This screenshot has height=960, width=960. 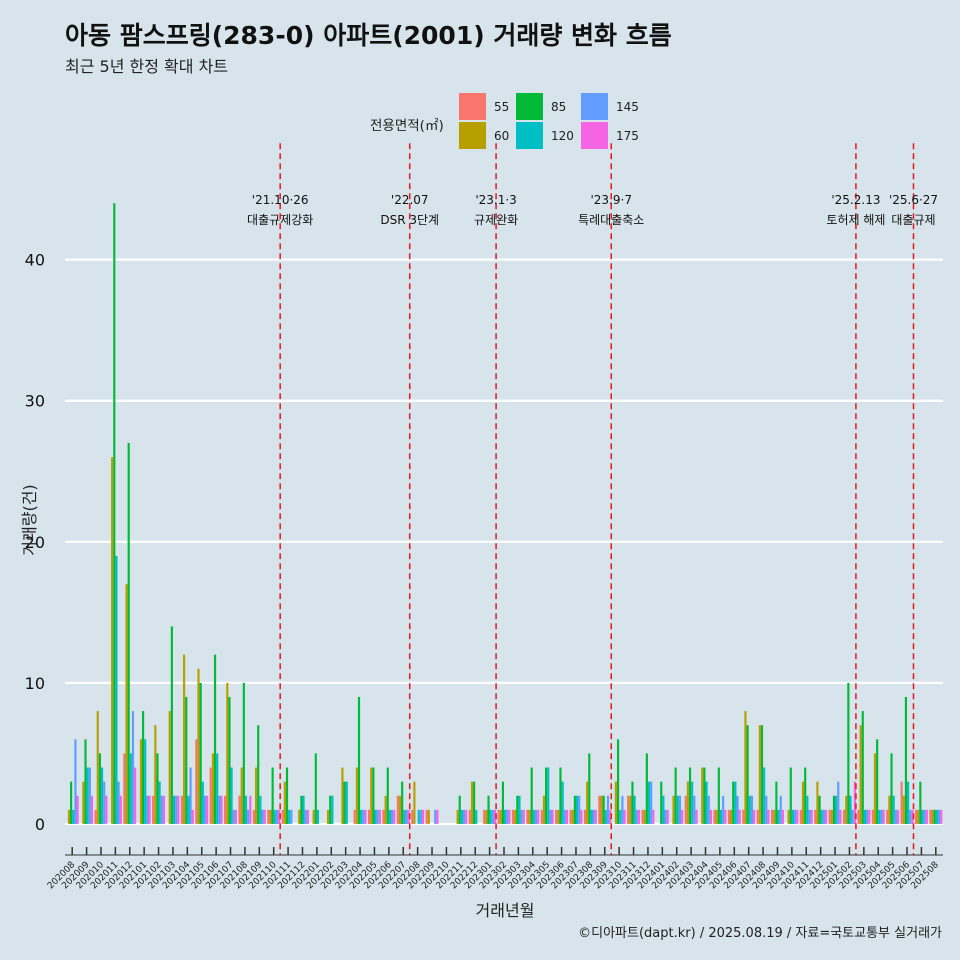 I want to click on x-axis-label: 거래년월, so click(x=505, y=910).